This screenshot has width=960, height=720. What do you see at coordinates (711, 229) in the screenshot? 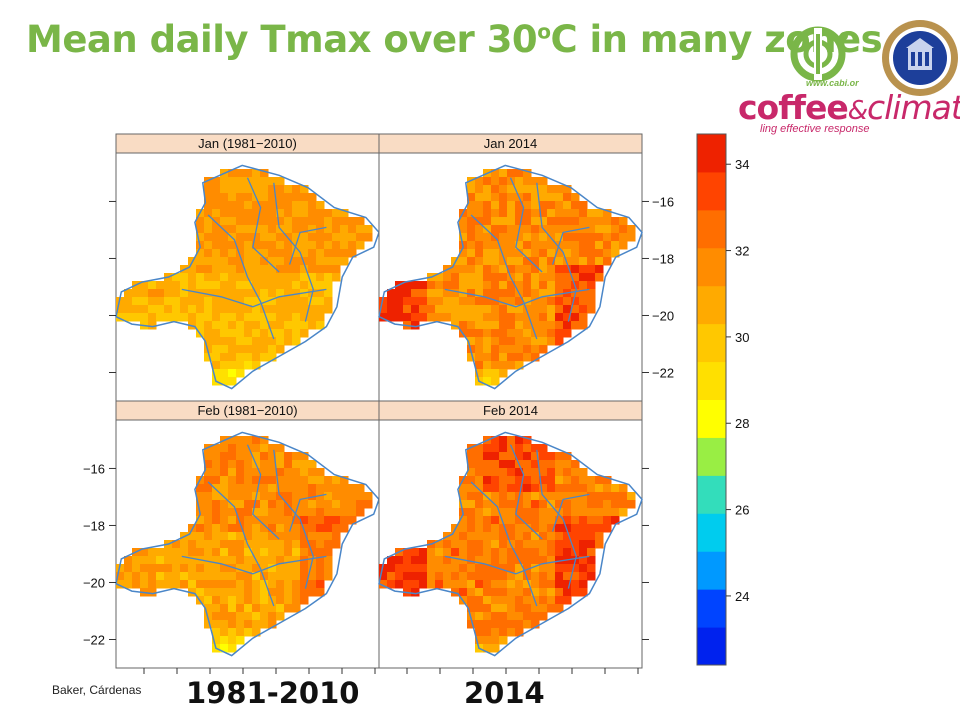
I see `colorbar-swatch` at bounding box center [711, 229].